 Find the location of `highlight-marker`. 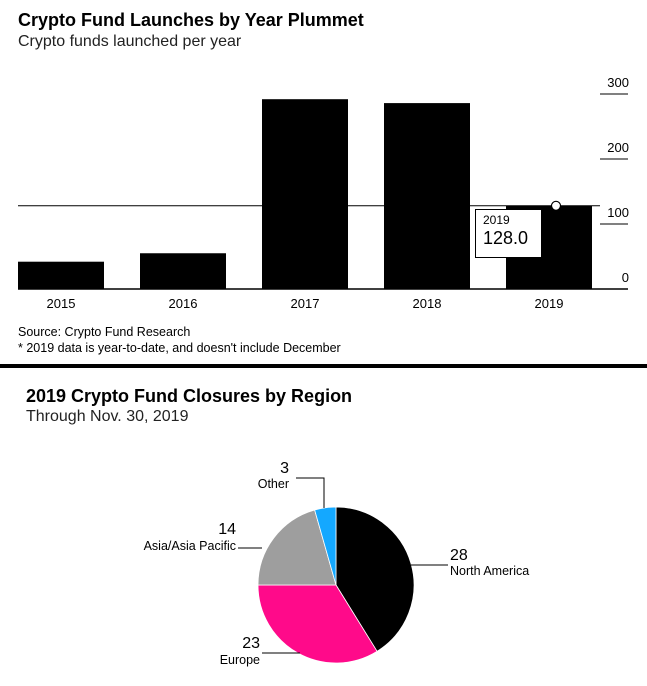

highlight-marker is located at coordinates (556, 205).